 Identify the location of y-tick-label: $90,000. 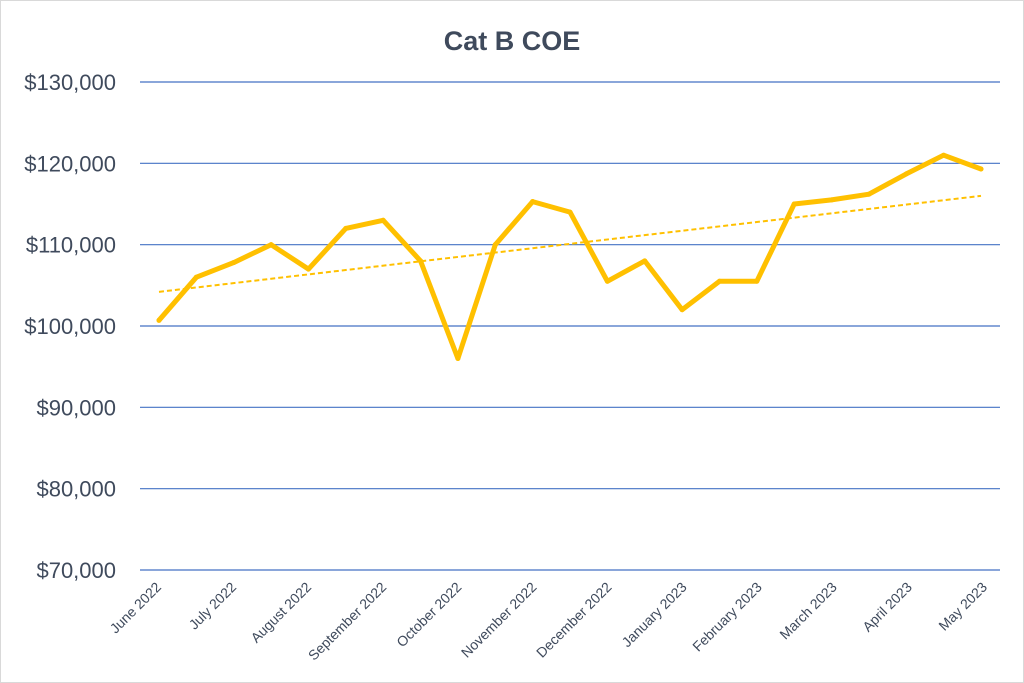
(76, 407).